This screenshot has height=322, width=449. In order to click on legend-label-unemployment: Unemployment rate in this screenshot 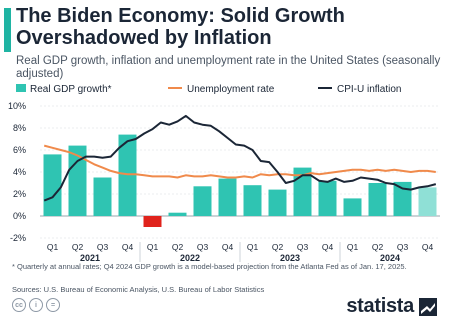, I will do `click(231, 89)`.